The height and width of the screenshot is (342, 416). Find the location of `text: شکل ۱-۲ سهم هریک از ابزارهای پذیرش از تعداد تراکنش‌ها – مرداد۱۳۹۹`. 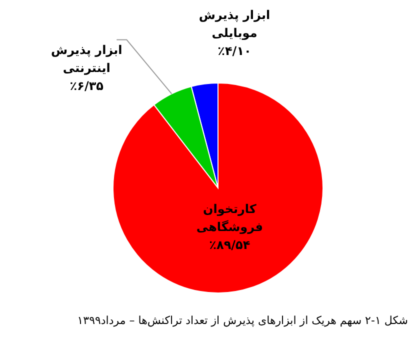

text: شکل ۱-۲ سهم هریک از ابزارهای پذیرش از تعداد تراکنش‌ها – مرداد۱۳۹۹ is located at coordinates (242, 320).